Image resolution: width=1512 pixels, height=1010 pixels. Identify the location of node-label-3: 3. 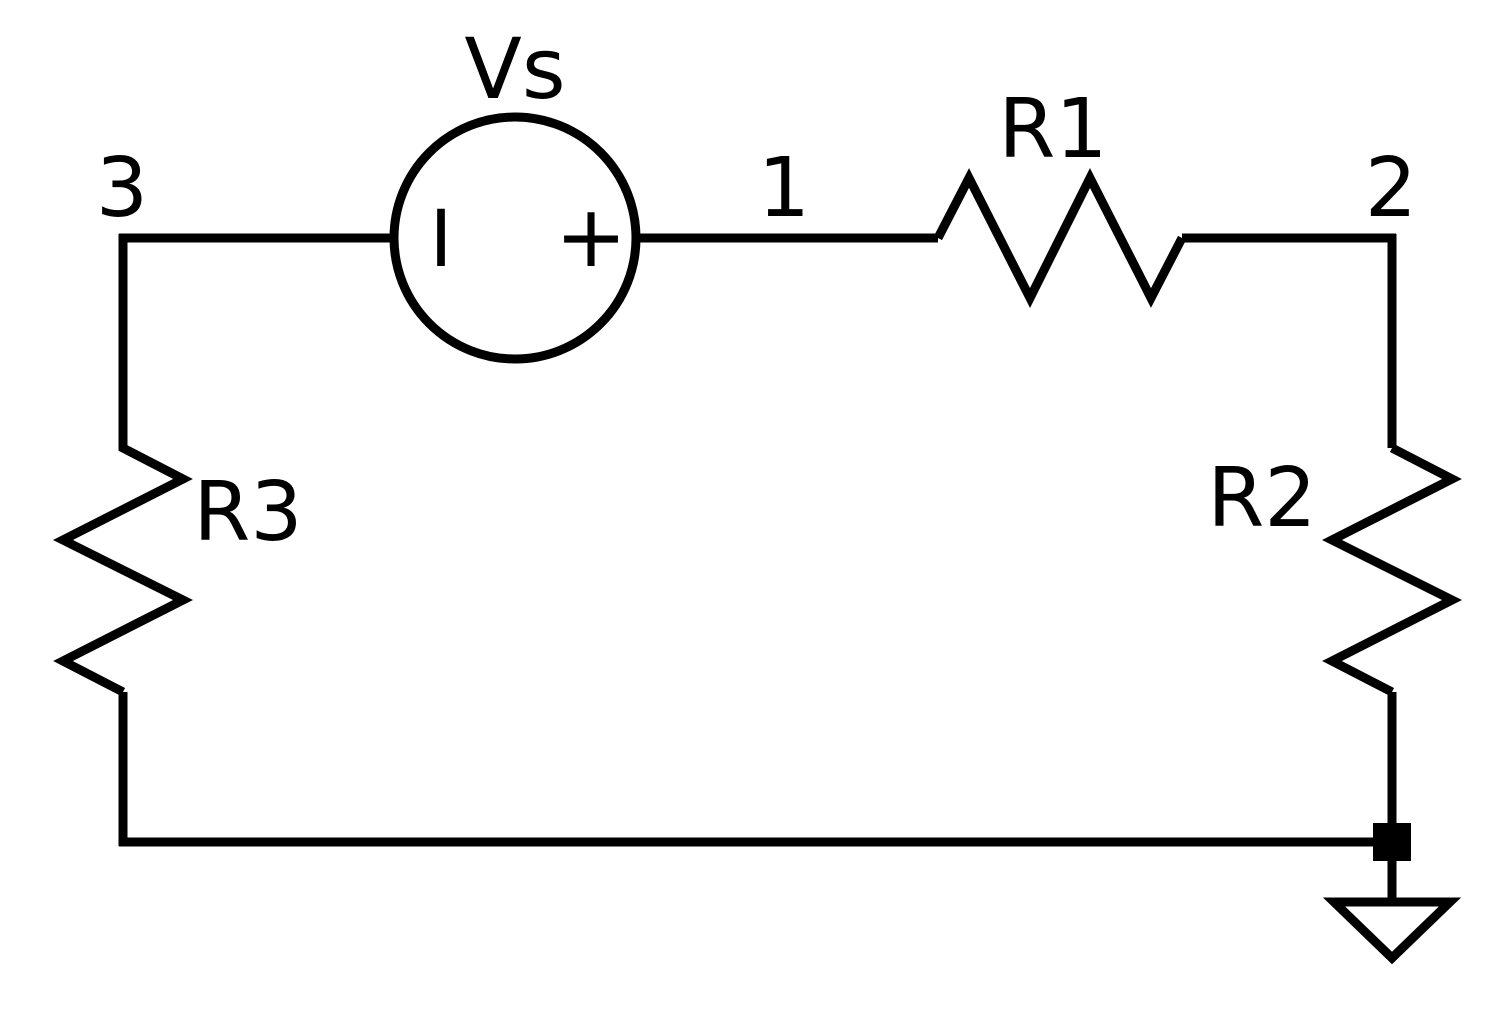
(122, 188).